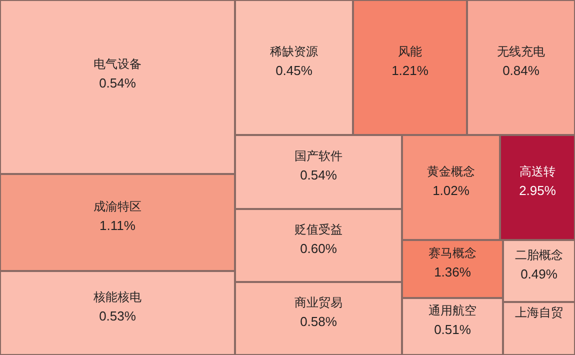 The image size is (575, 355). I want to click on category-label: 赛马概念, so click(452, 253).